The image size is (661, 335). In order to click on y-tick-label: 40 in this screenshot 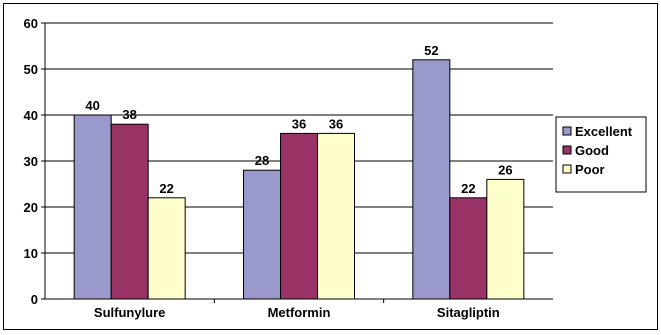, I will do `click(31, 115)`.